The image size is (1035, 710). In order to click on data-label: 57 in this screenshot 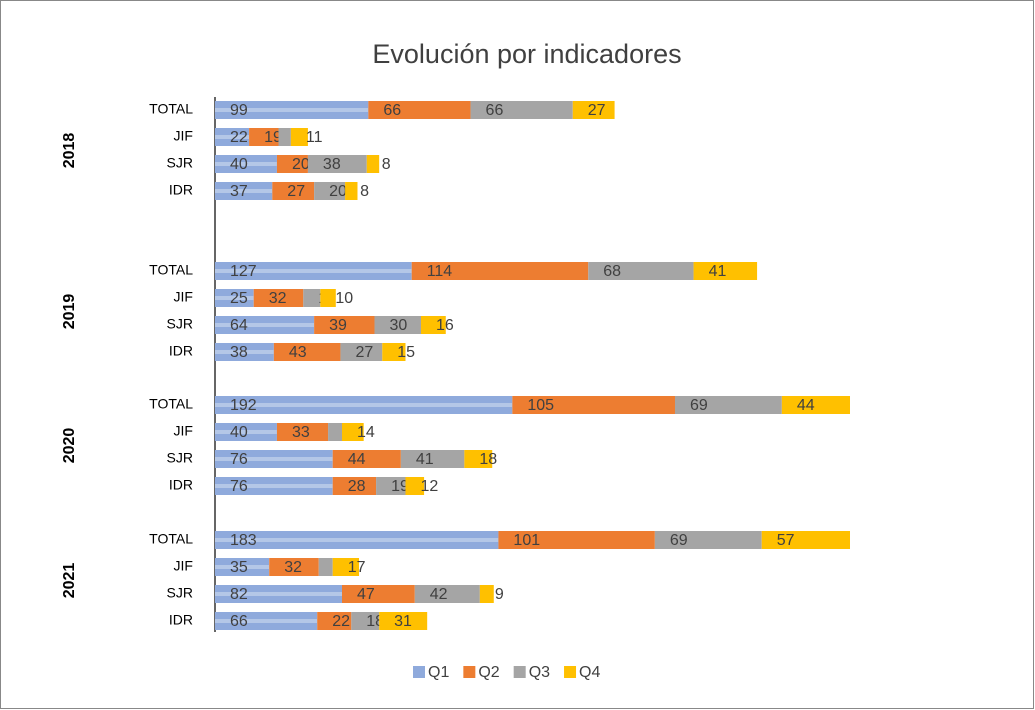, I will do `click(786, 540)`.